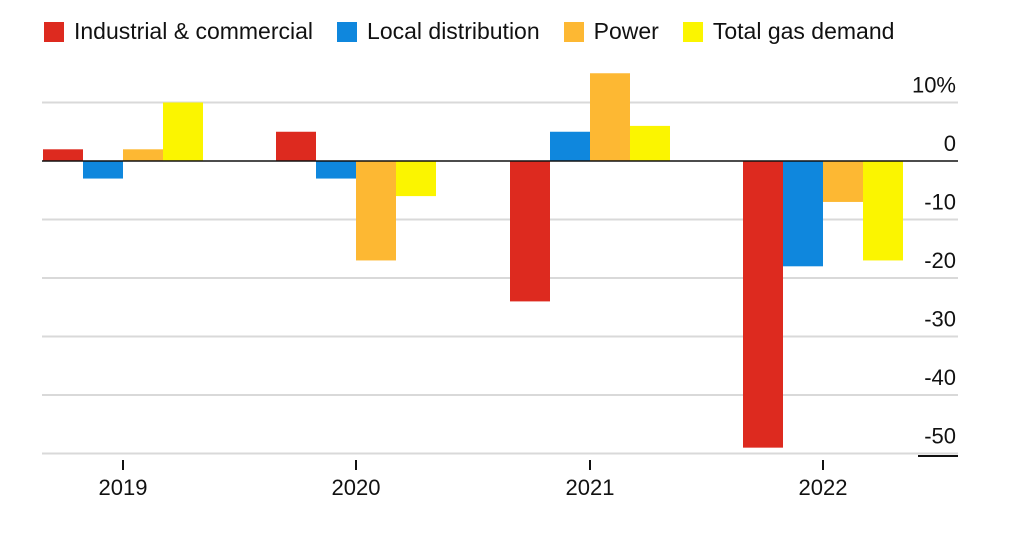 Image resolution: width=1010 pixels, height=560 pixels. What do you see at coordinates (573, 31) in the screenshot?
I see `legend-swatch-power` at bounding box center [573, 31].